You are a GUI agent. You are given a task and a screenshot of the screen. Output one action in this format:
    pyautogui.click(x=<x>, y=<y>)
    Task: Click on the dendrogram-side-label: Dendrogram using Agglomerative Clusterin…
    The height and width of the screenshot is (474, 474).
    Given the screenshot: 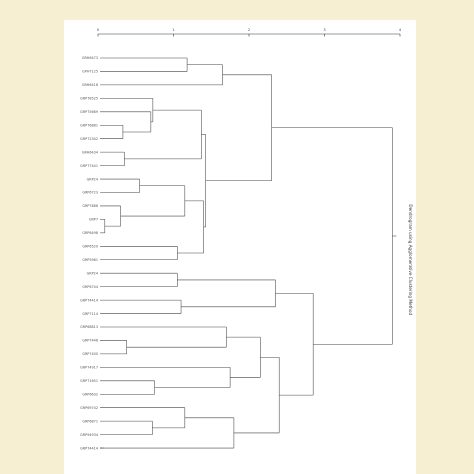 What is the action you would take?
    pyautogui.click(x=410, y=259)
    